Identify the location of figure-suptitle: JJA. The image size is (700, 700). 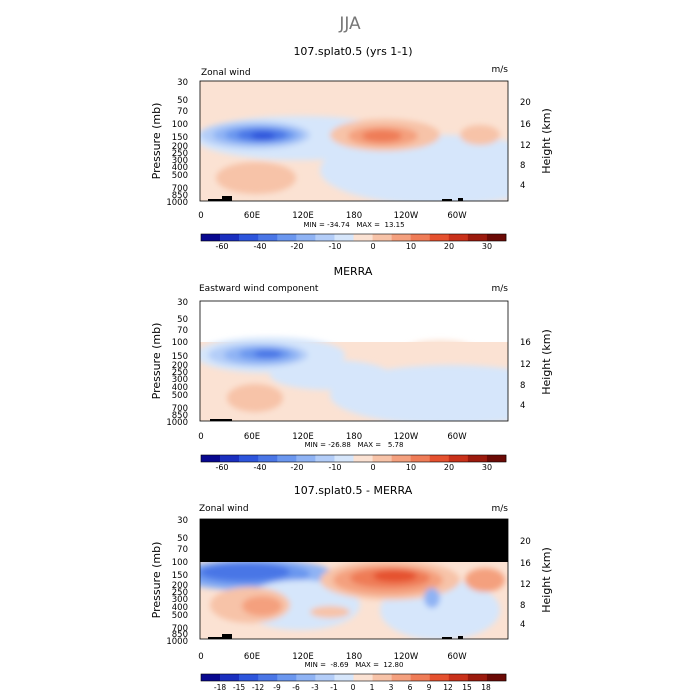
(349, 24).